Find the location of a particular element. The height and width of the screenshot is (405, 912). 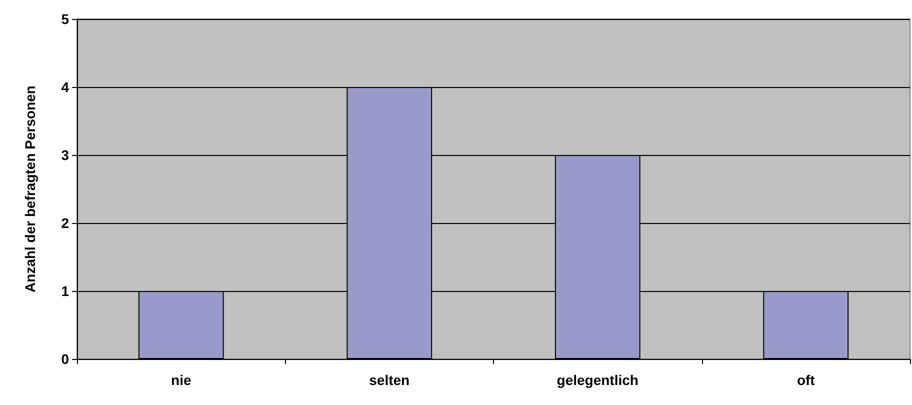

x-tick-label: gelegentlich is located at coordinates (597, 380).